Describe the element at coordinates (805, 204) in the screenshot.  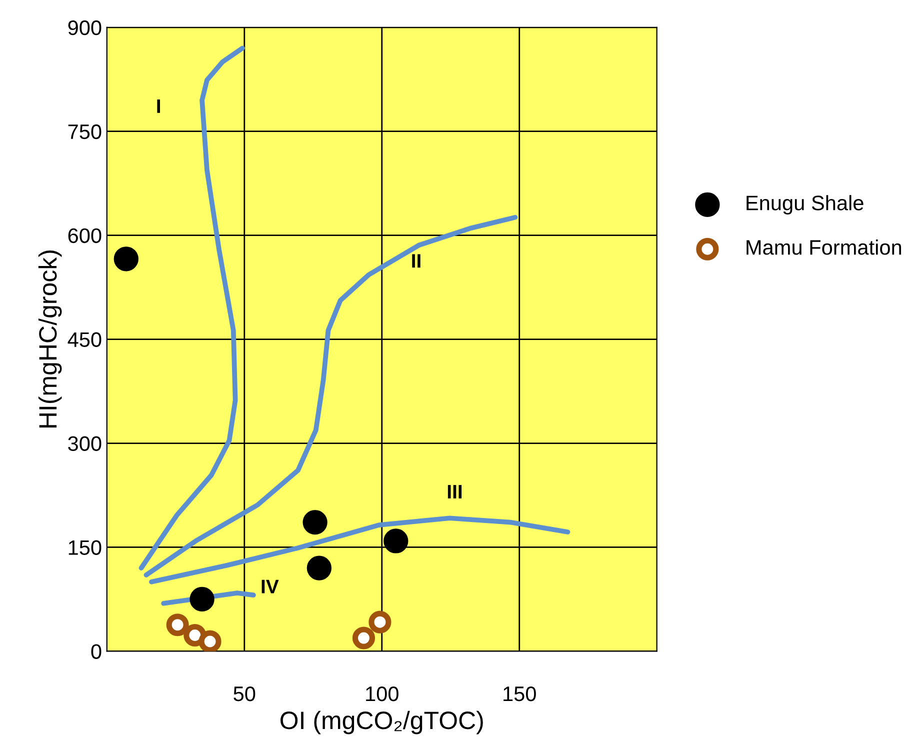
I see `legend-label: Enugu Shale` at that location.